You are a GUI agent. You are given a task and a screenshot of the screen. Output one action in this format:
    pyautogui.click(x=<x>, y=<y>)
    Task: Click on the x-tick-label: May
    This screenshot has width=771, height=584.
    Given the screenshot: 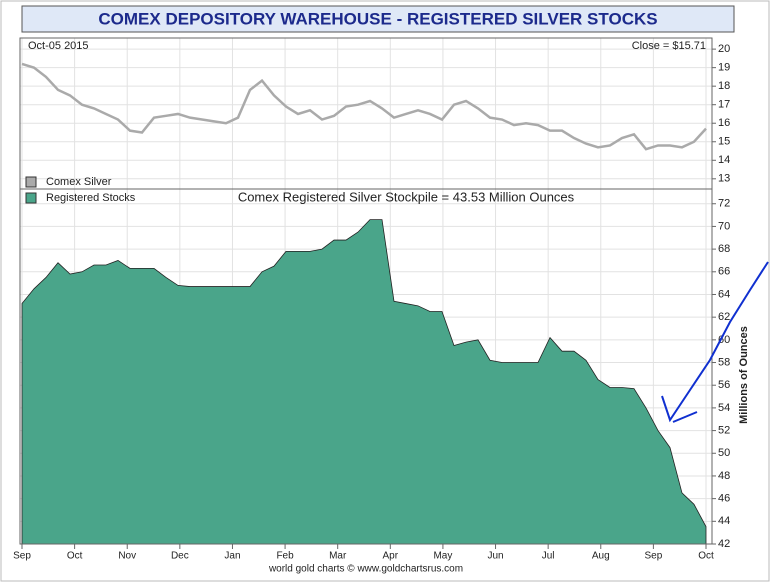 What is the action you would take?
    pyautogui.click(x=442, y=556)
    